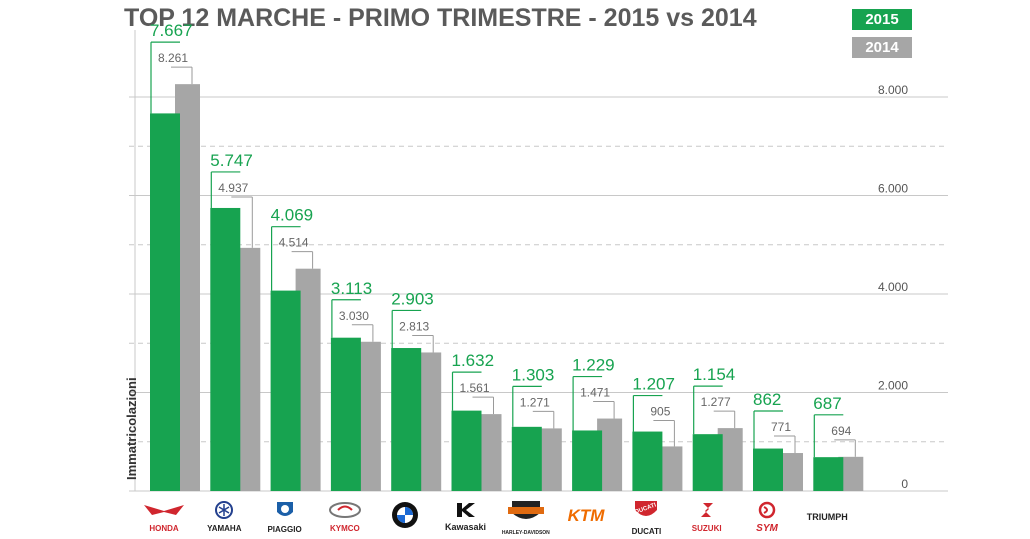 The height and width of the screenshot is (539, 1030). Describe the element at coordinates (893, 90) in the screenshot. I see `y-tick-label: 8.000` at that location.